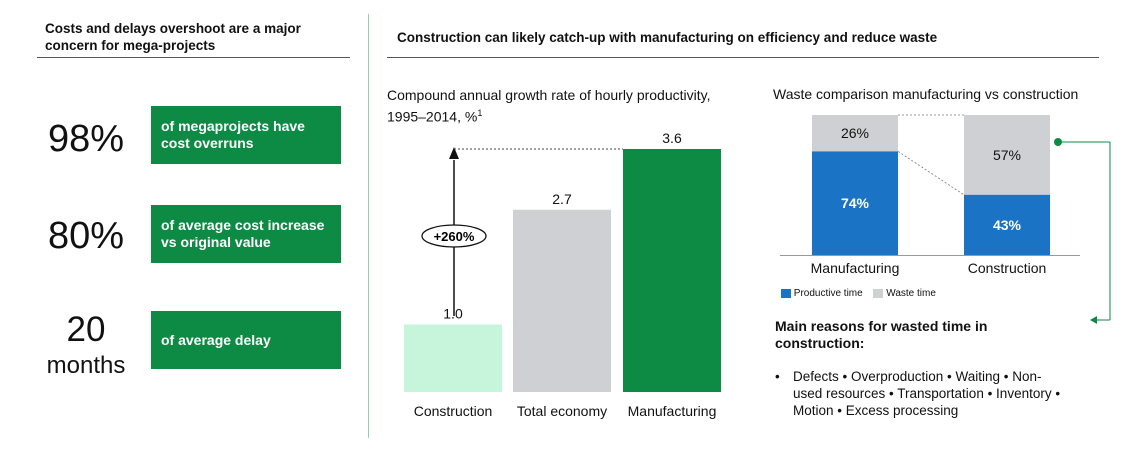 The image size is (1140, 452). What do you see at coordinates (562, 411) in the screenshot?
I see `bar-category-label: Total economy` at bounding box center [562, 411].